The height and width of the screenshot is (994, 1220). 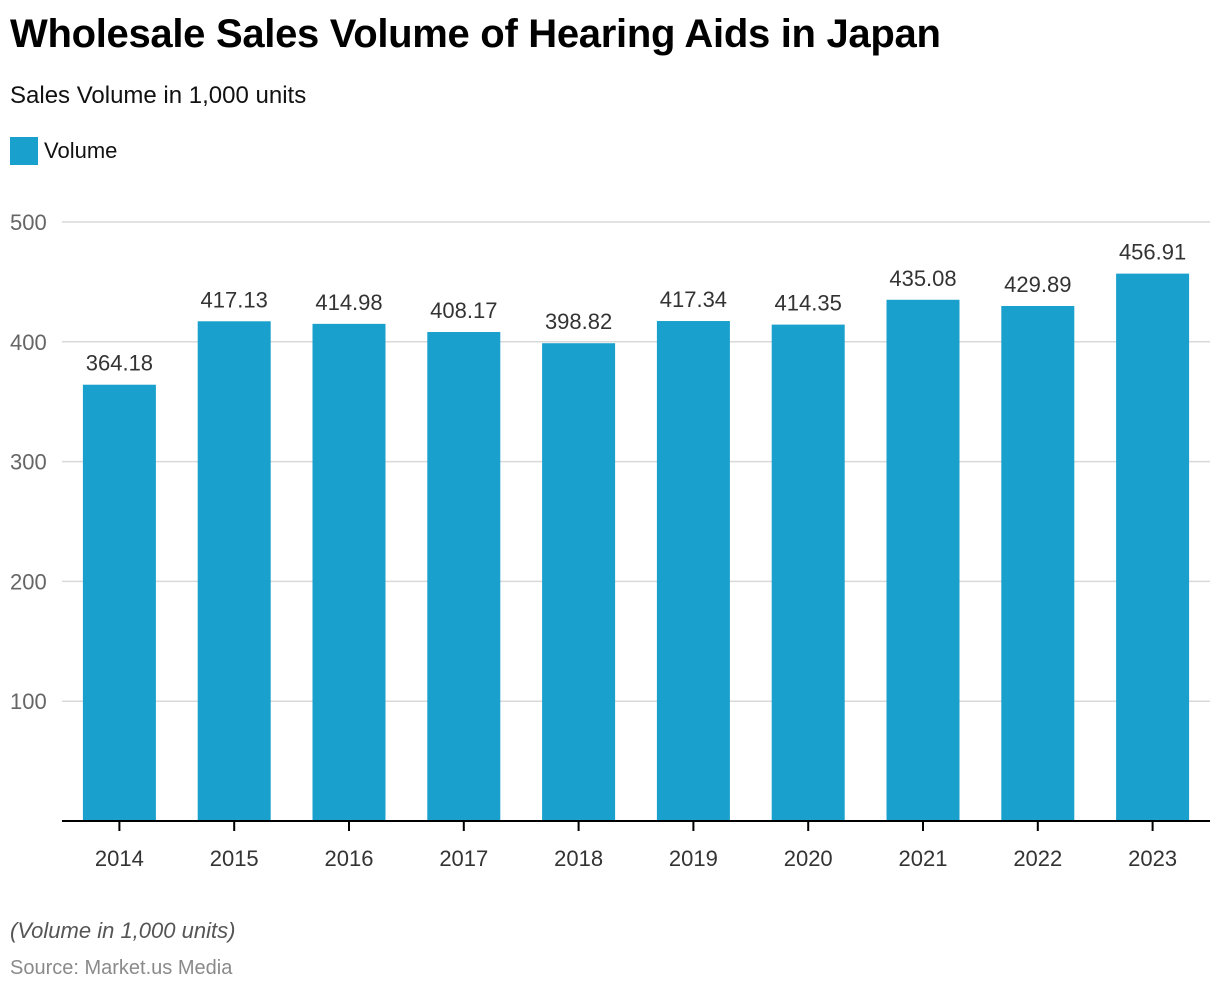 What do you see at coordinates (463, 310) in the screenshot?
I see `data-label: 408.17` at bounding box center [463, 310].